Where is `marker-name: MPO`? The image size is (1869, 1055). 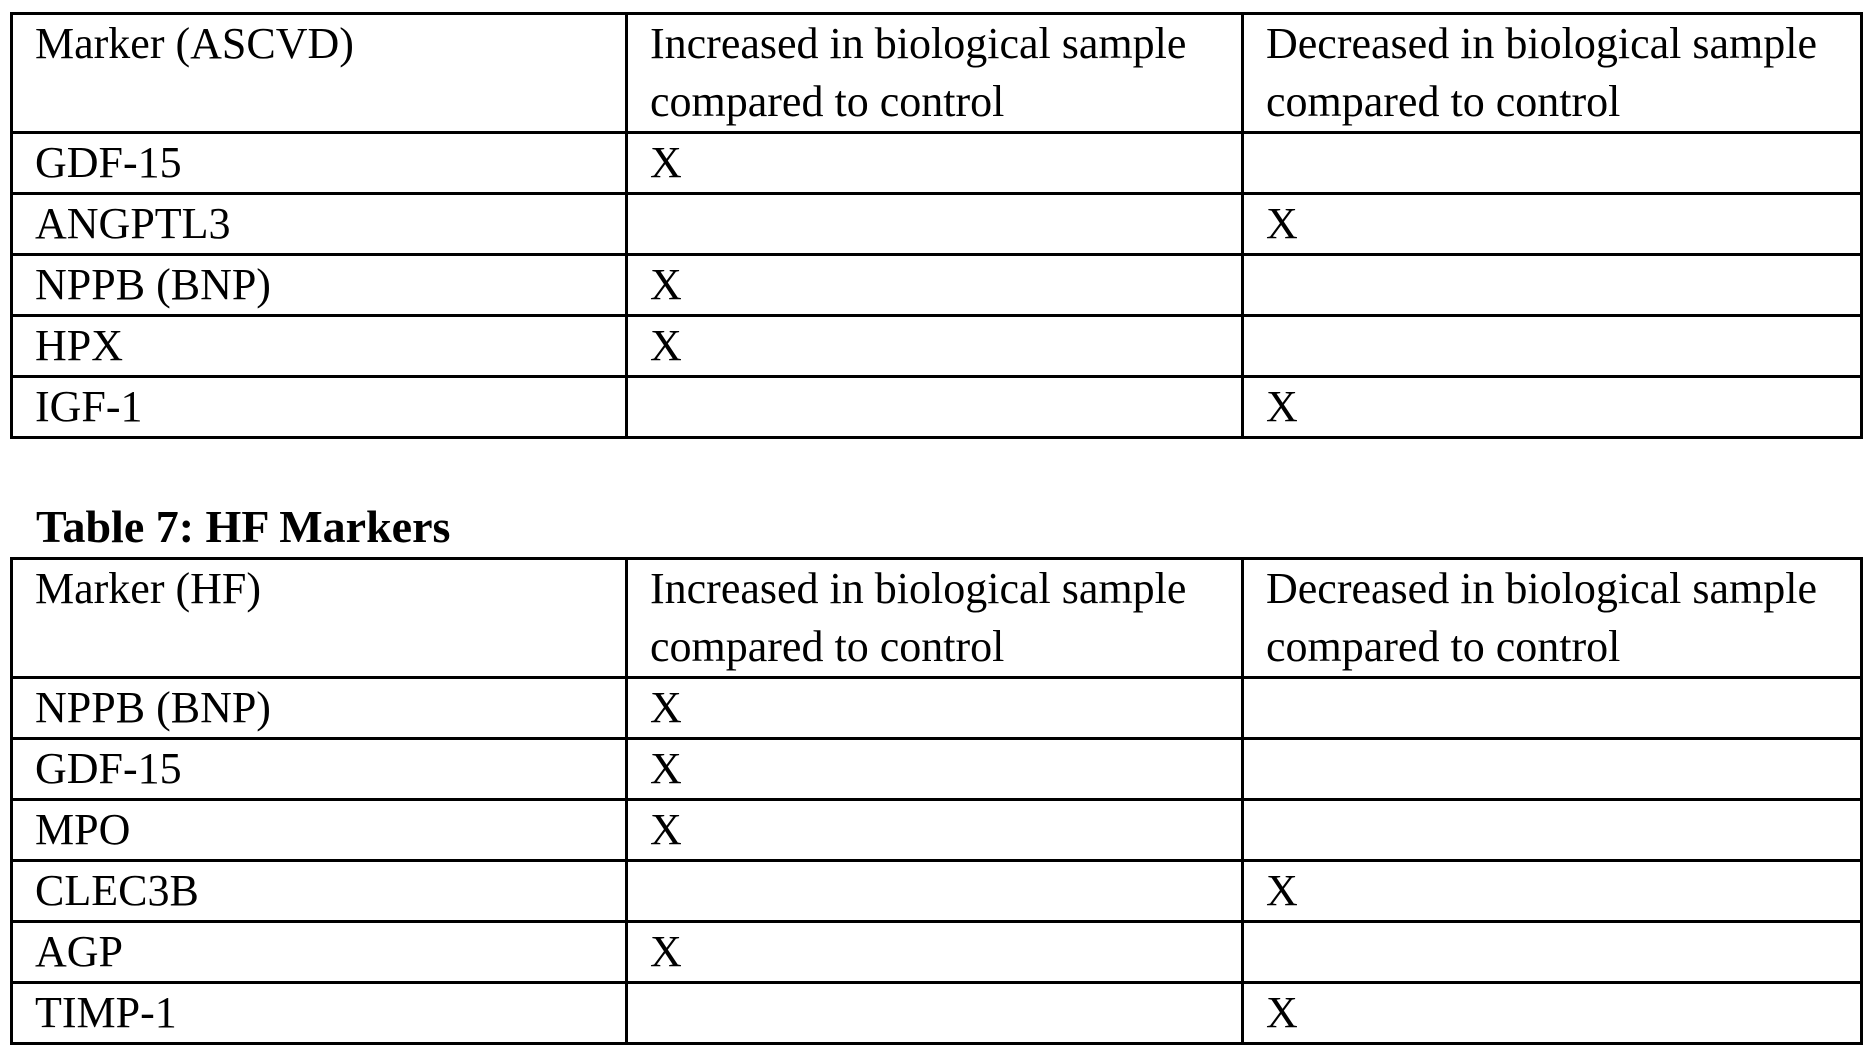
marker-name: MPO is located at coordinates (319, 830).